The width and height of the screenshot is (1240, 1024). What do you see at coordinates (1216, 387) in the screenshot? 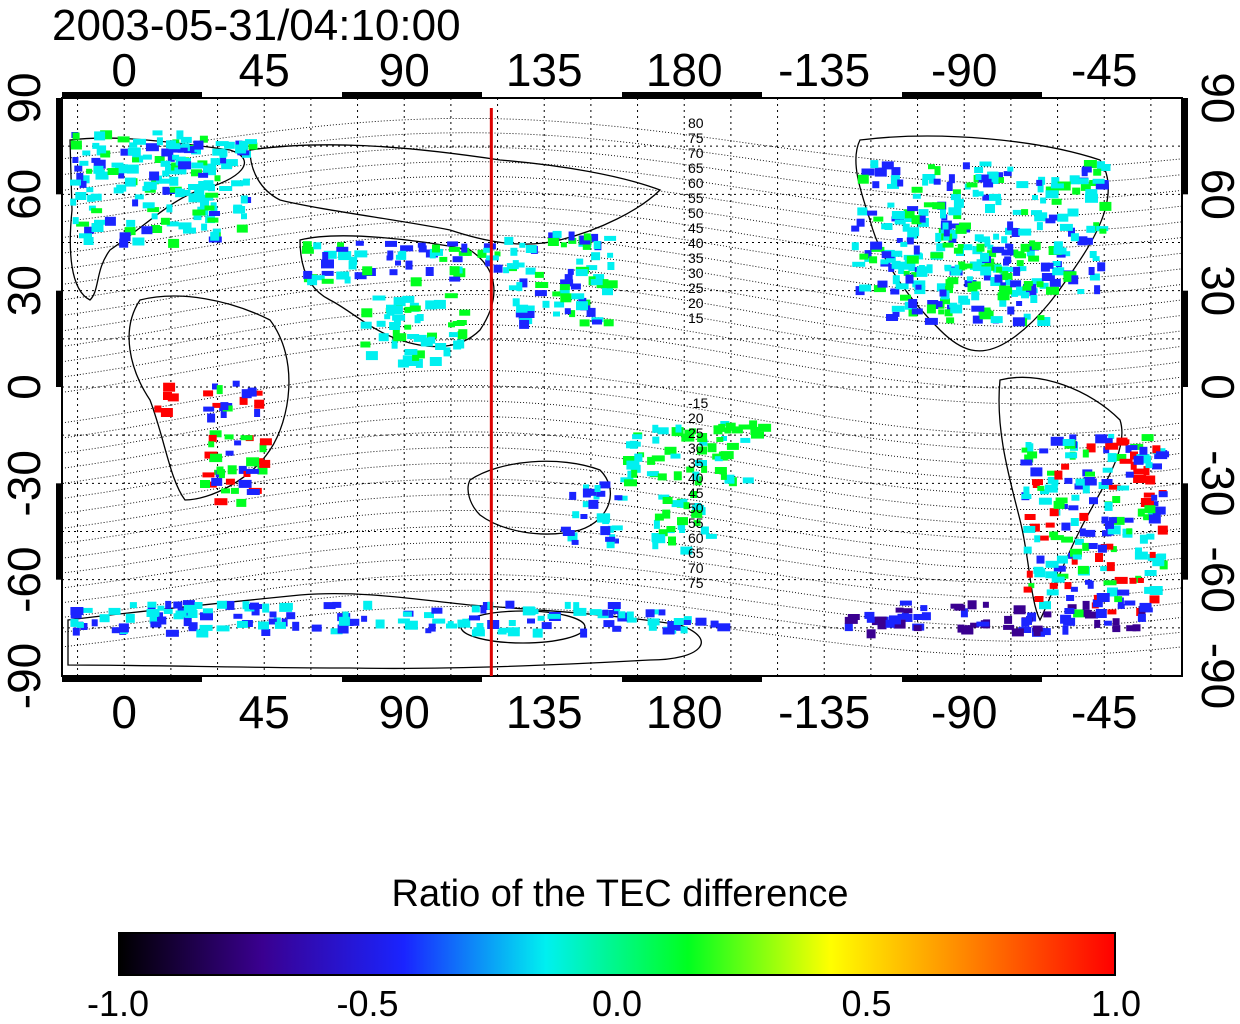
I see `lat-tick-right: 0` at bounding box center [1216, 387].